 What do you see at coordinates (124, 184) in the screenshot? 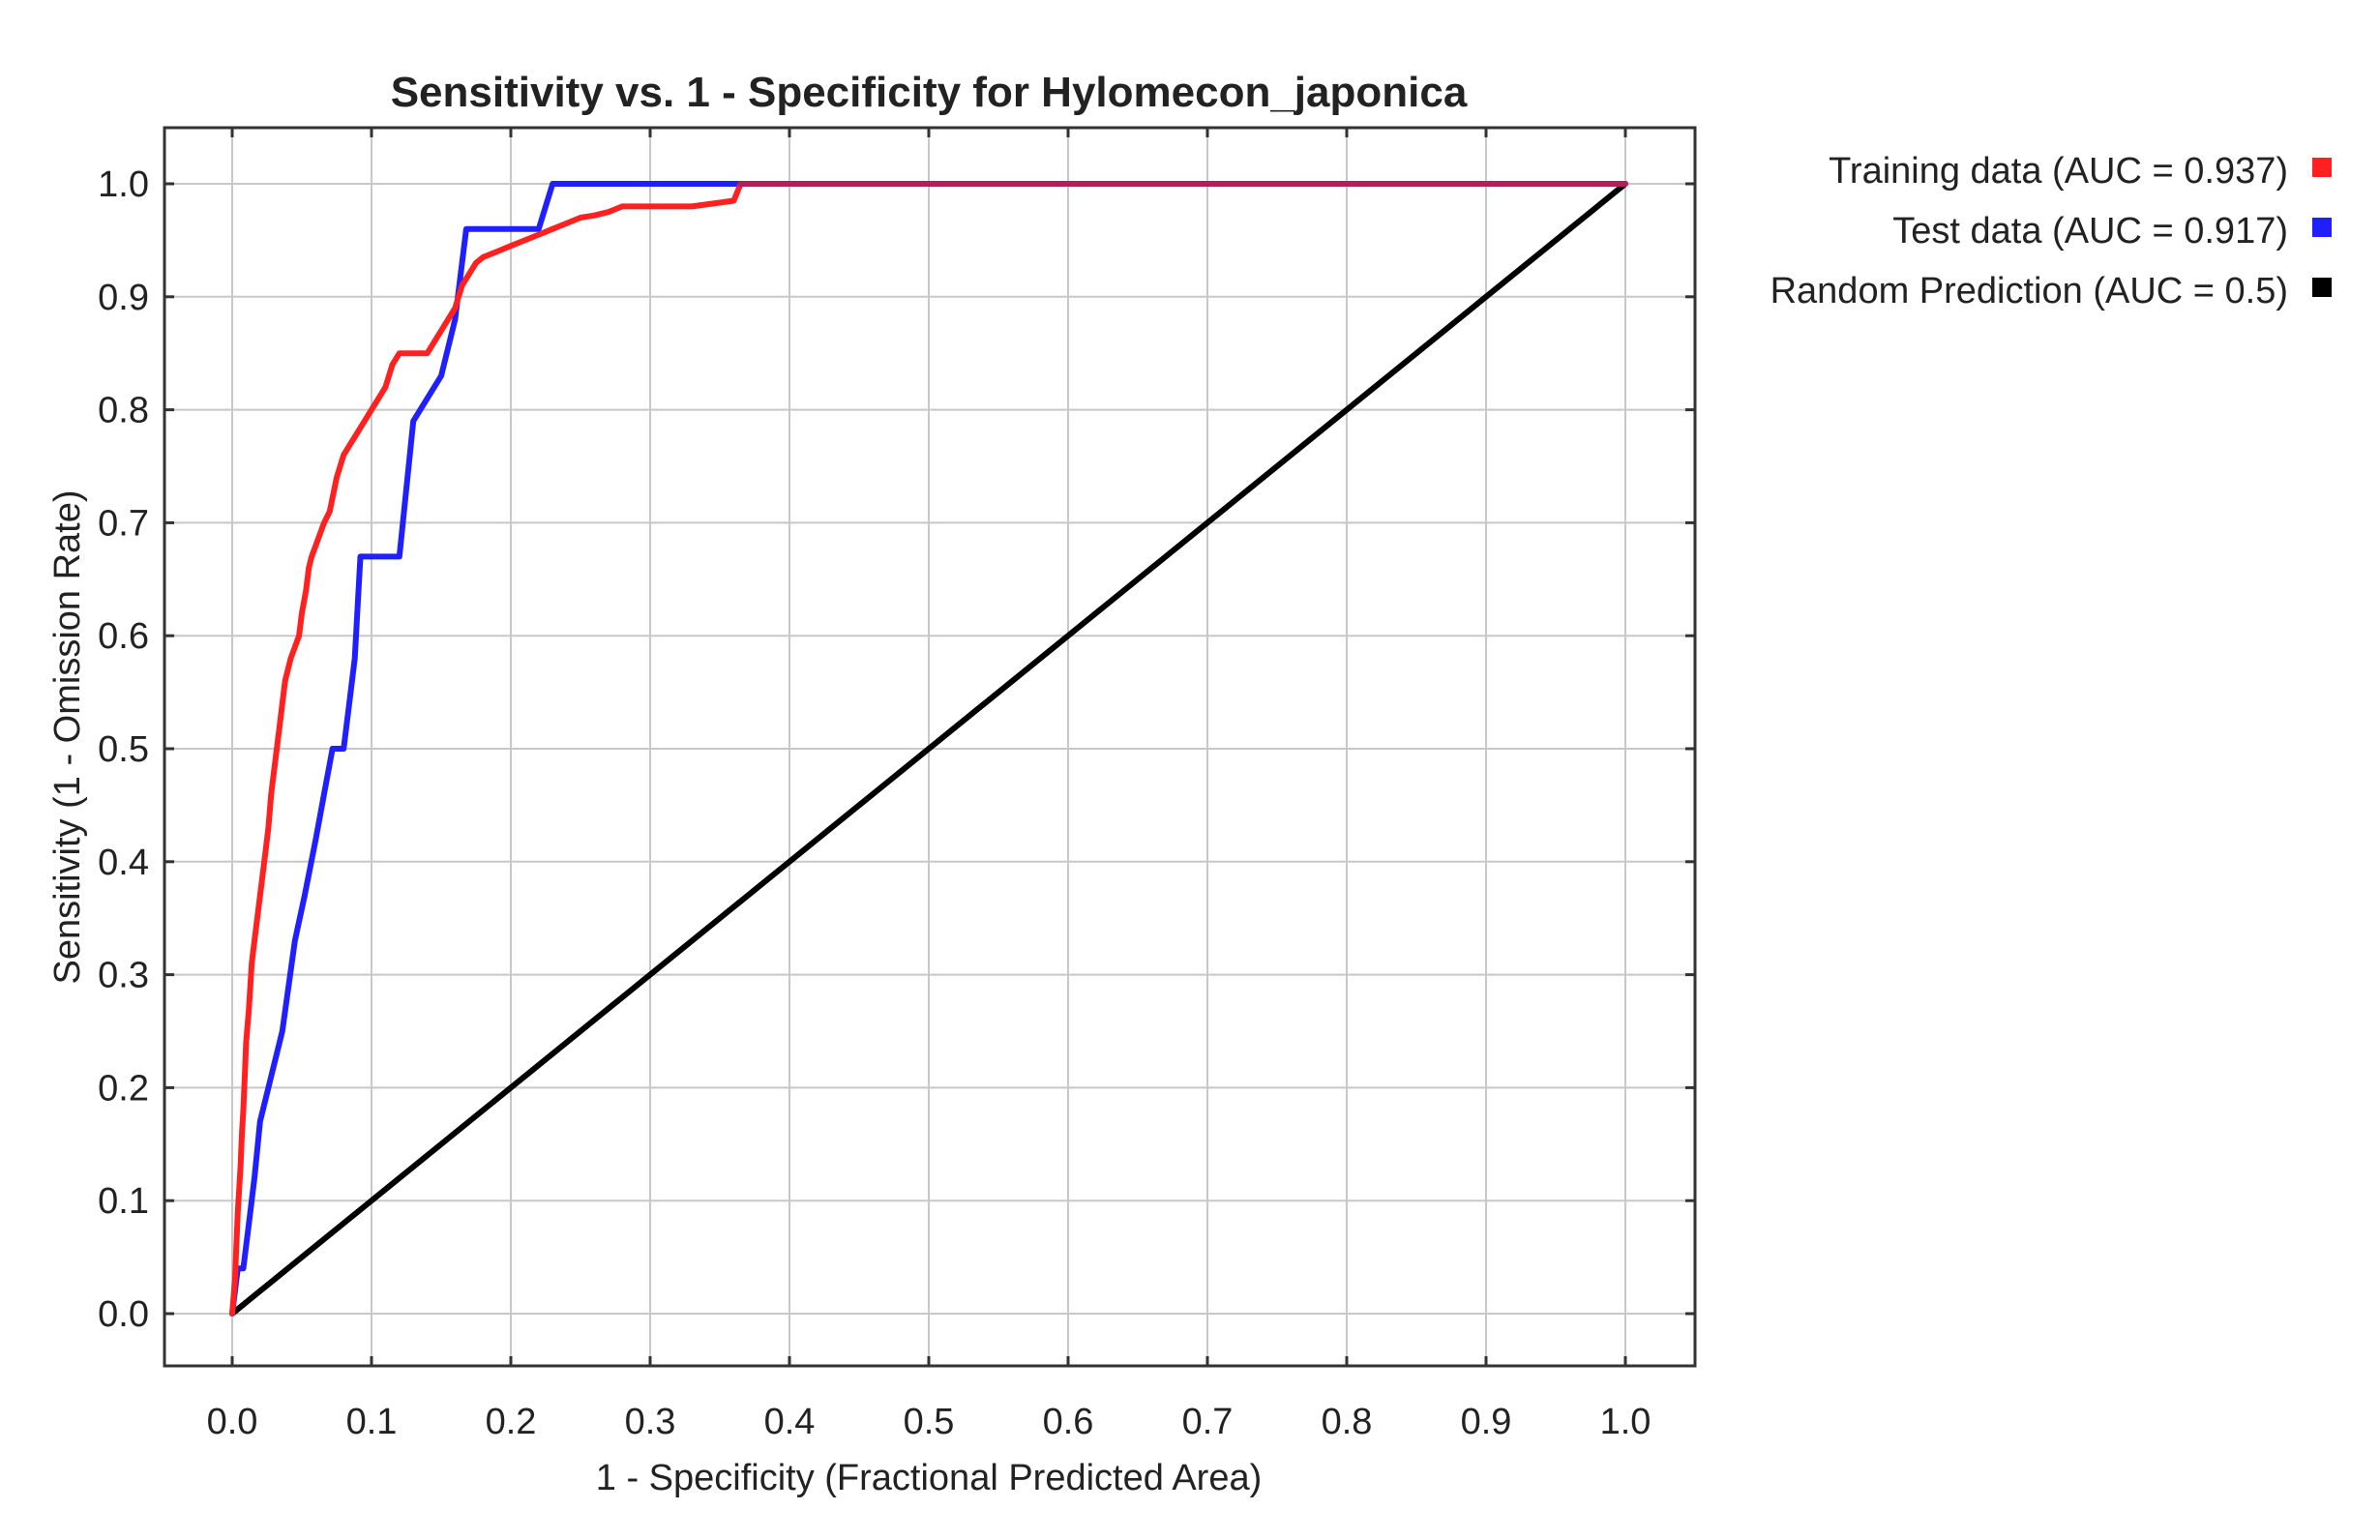
I see `y-tick-label: 1.0` at bounding box center [124, 184].